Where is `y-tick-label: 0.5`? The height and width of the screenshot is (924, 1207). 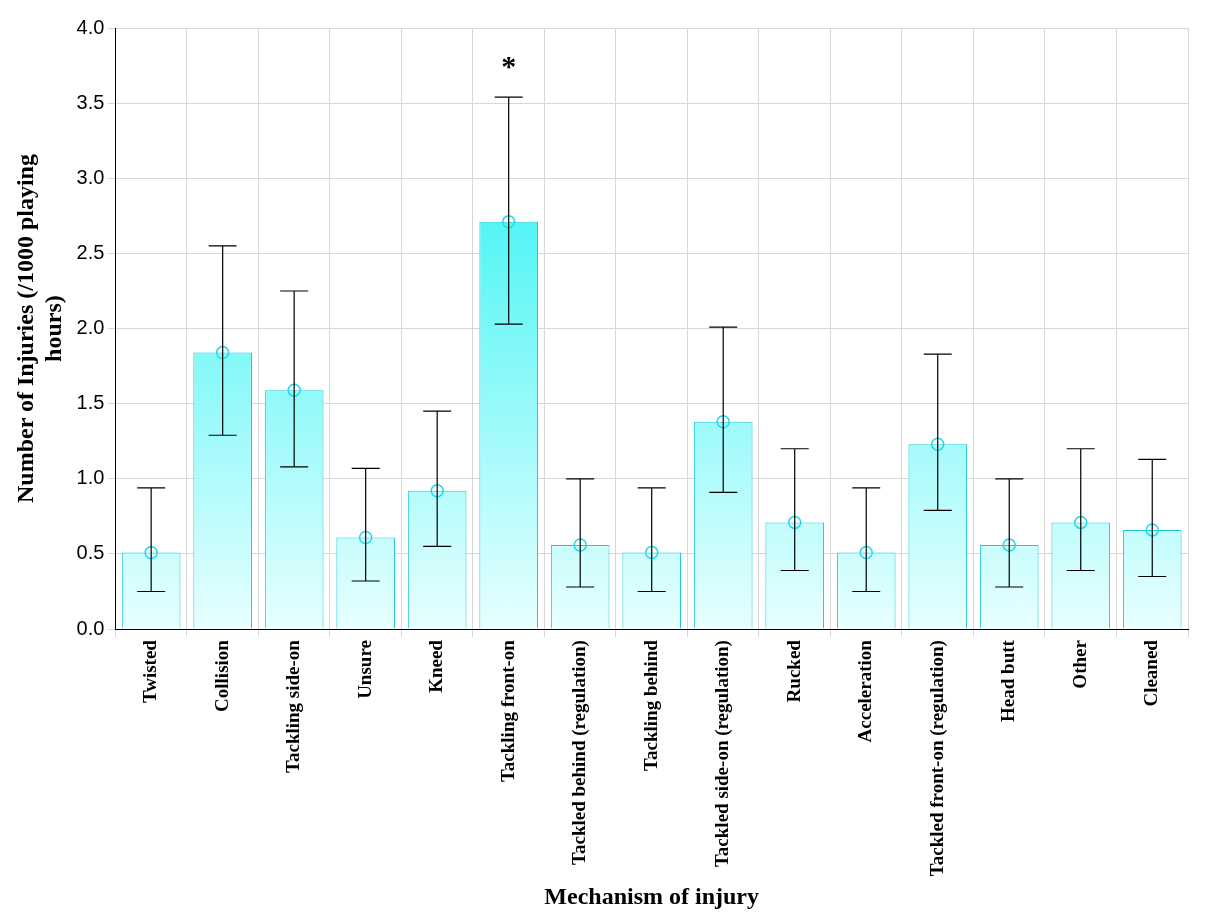 y-tick-label: 0.5 is located at coordinates (90, 552).